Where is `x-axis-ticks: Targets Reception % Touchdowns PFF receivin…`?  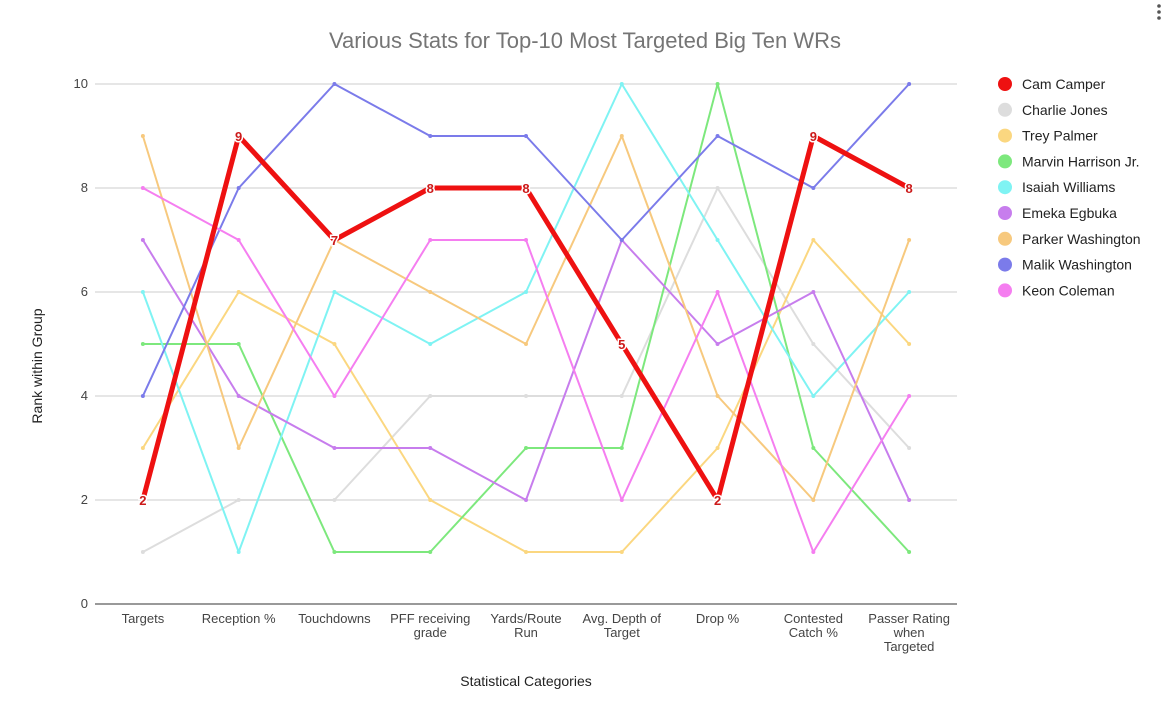 x-axis-ticks: Targets Reception % Touchdowns PFF receivin… is located at coordinates (536, 632).